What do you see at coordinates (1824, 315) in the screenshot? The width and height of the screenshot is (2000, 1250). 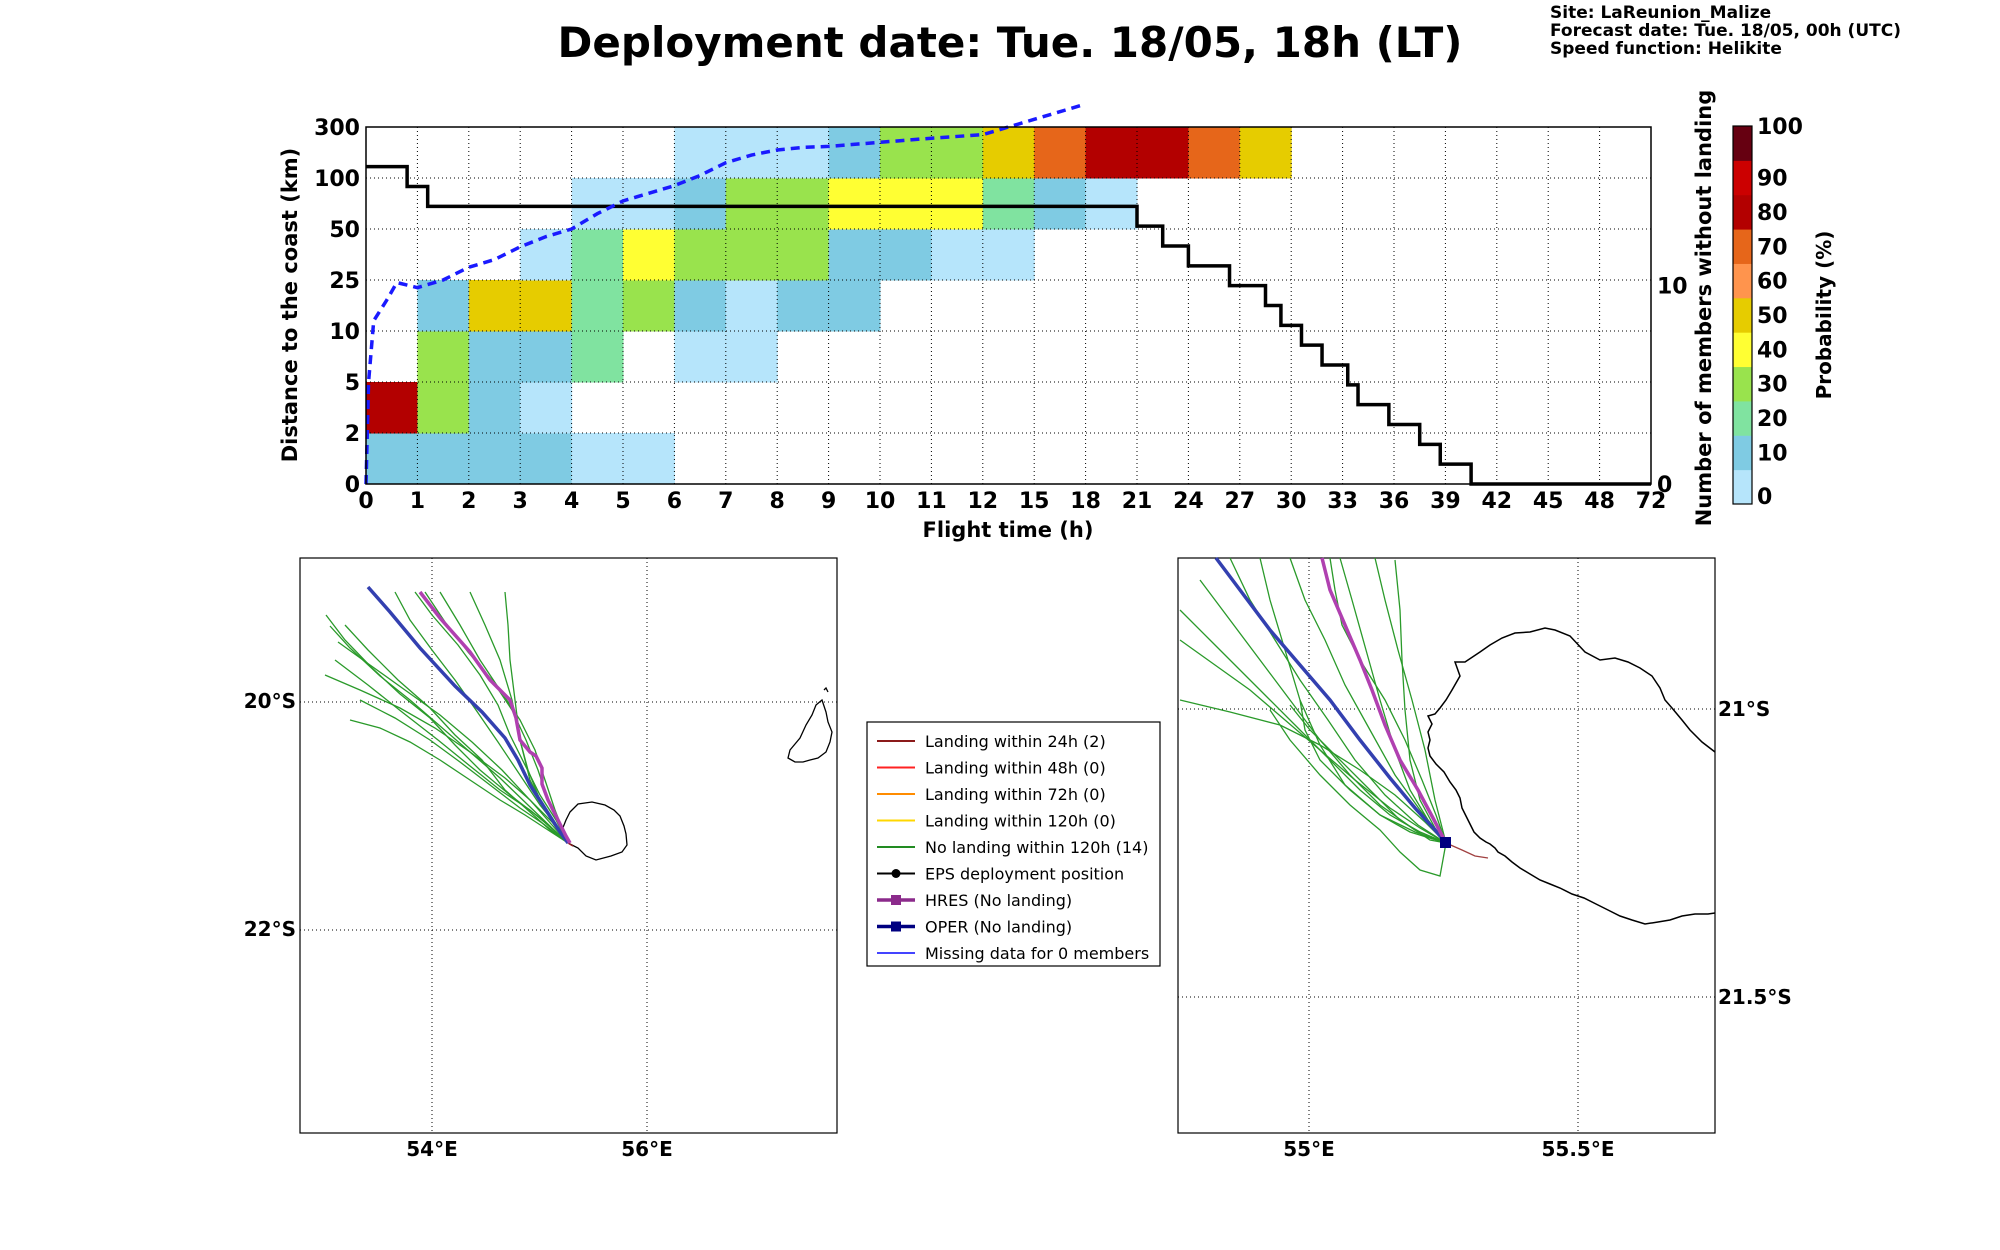 I see `colorbar-label: Probability (%)` at bounding box center [1824, 315].